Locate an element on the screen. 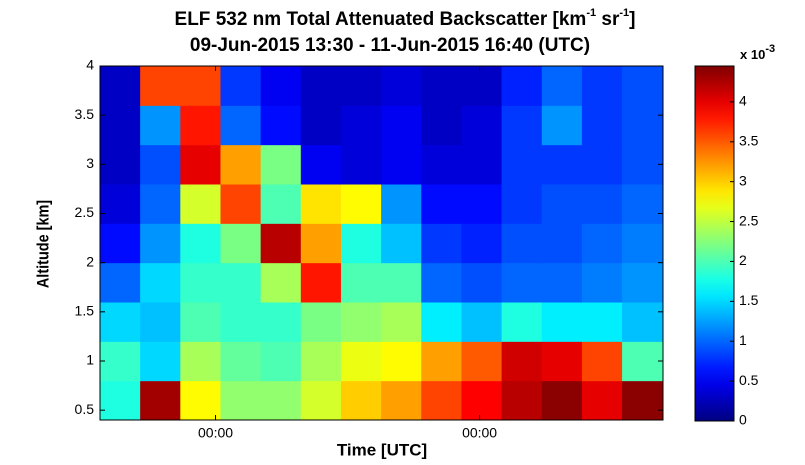 The height and width of the screenshot is (465, 805). y-tick-label: 0.5 is located at coordinates (85, 409).